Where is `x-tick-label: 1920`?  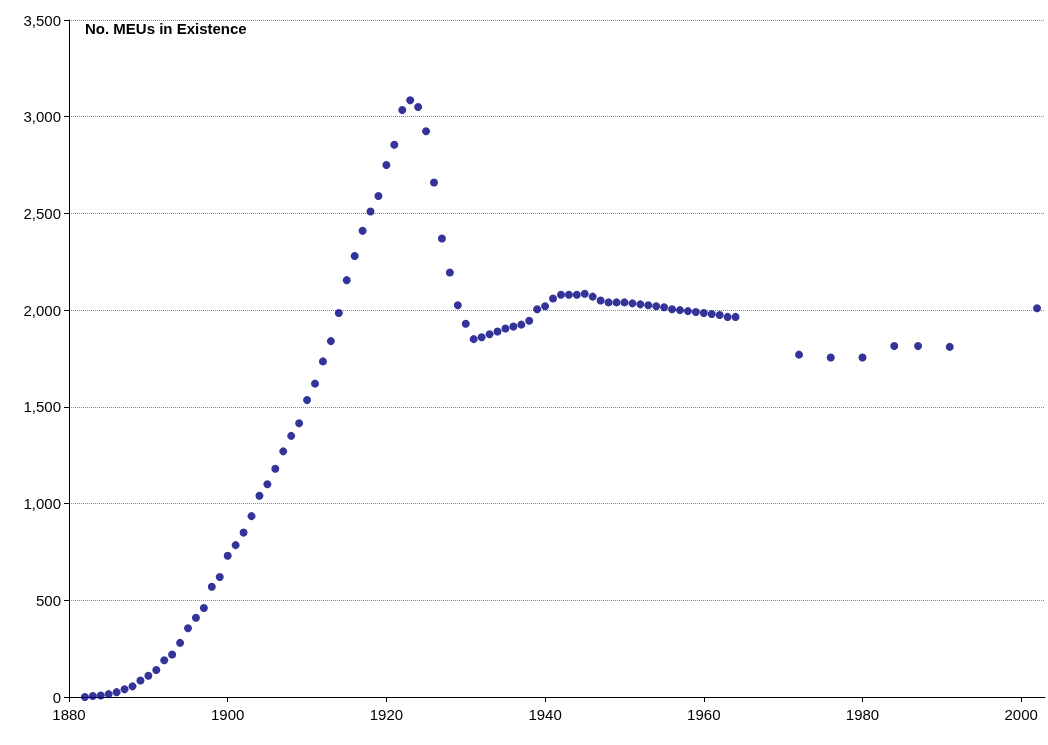 x-tick-label: 1920 is located at coordinates (386, 714).